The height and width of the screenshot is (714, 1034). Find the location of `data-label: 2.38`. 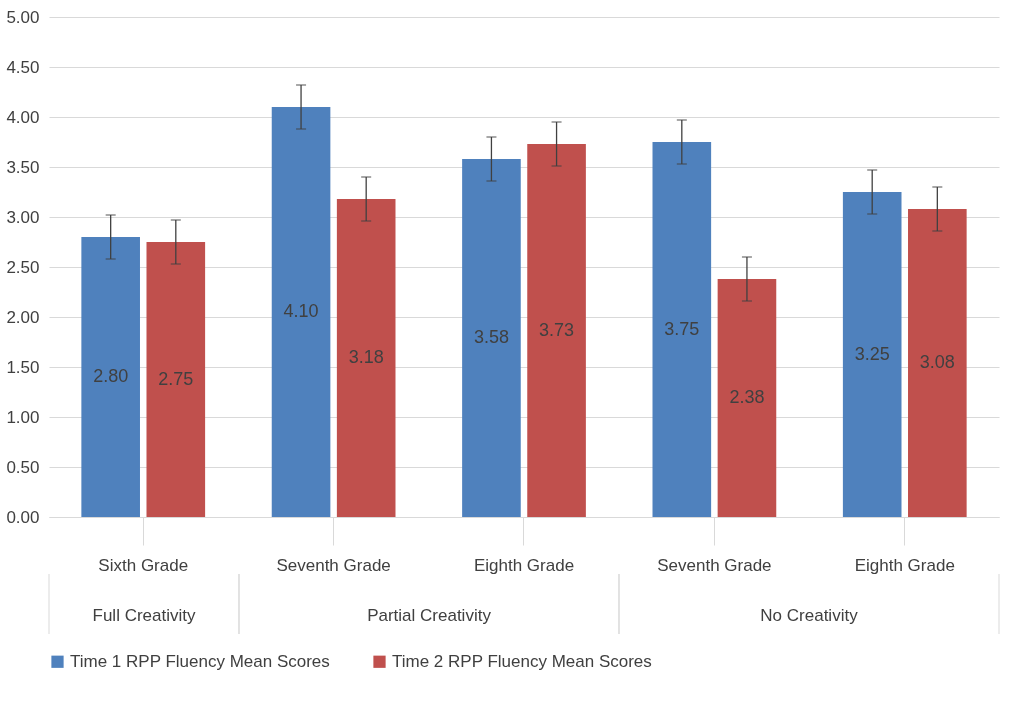

data-label: 2.38 is located at coordinates (747, 397).